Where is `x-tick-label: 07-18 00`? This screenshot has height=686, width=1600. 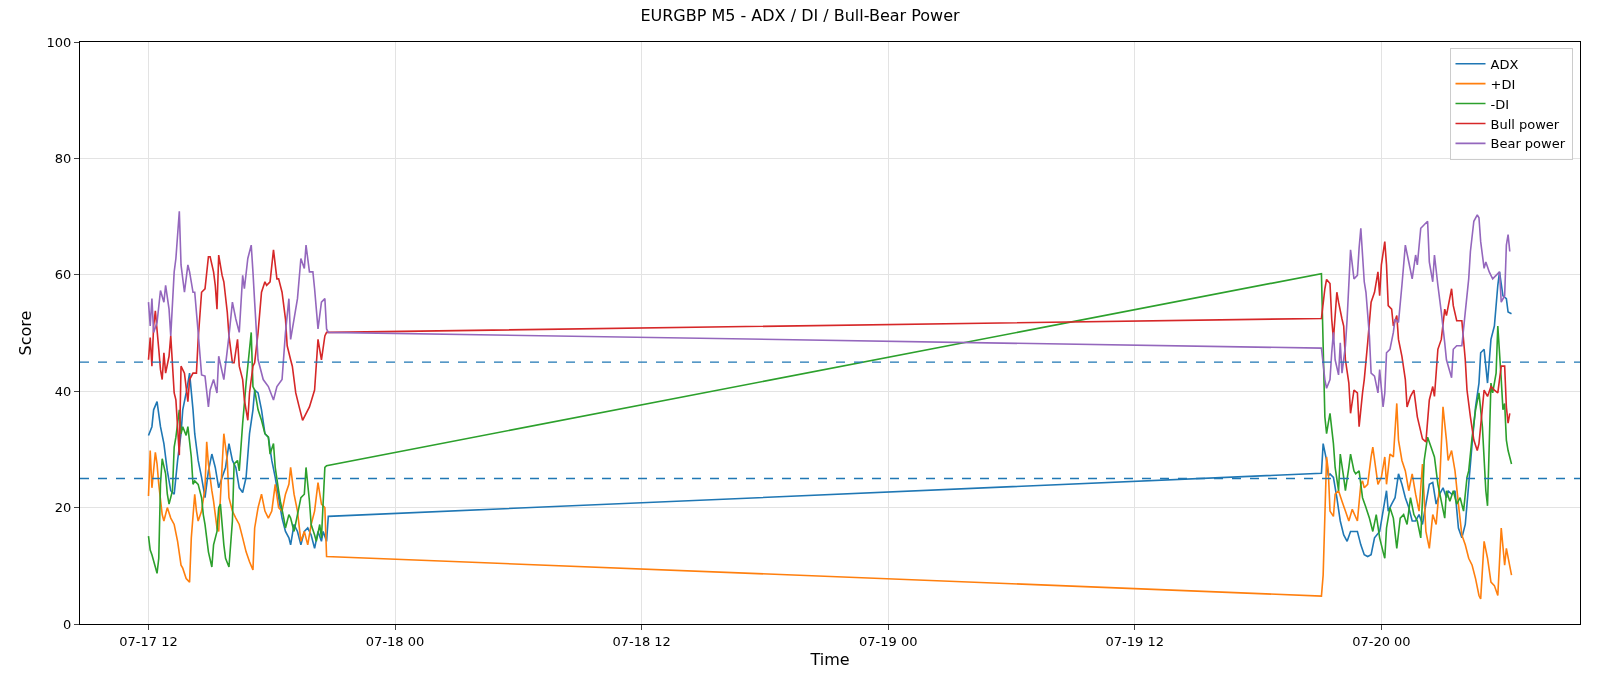 x-tick-label: 07-18 00 is located at coordinates (395, 641).